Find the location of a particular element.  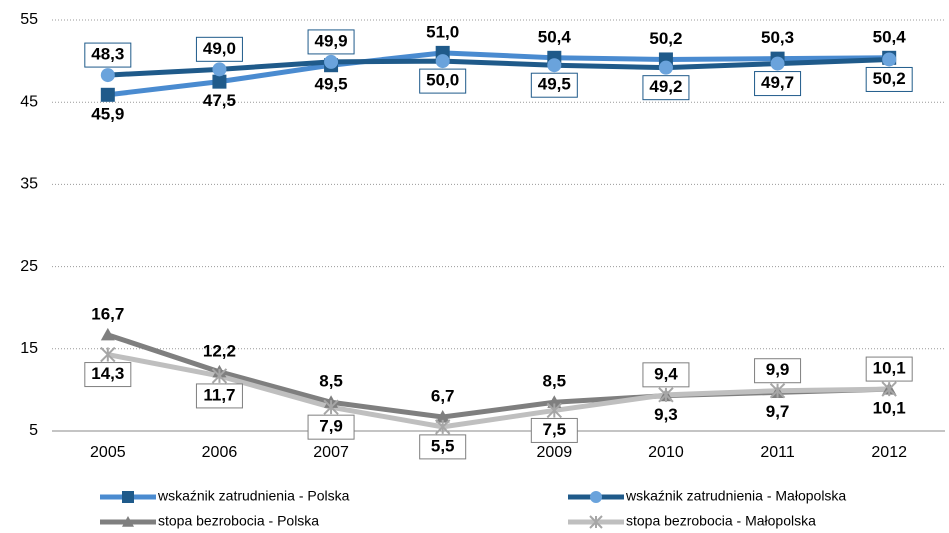

data-label: 12,2 is located at coordinates (219, 350).